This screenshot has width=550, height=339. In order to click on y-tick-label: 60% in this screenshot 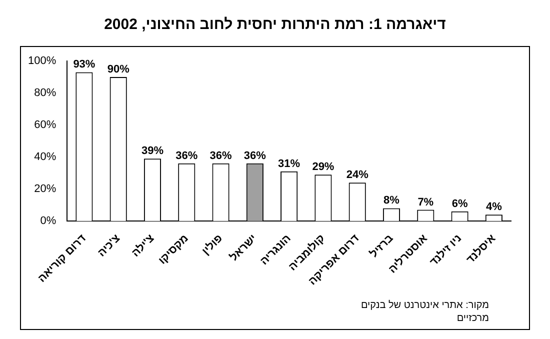, I will do `click(45, 125)`.